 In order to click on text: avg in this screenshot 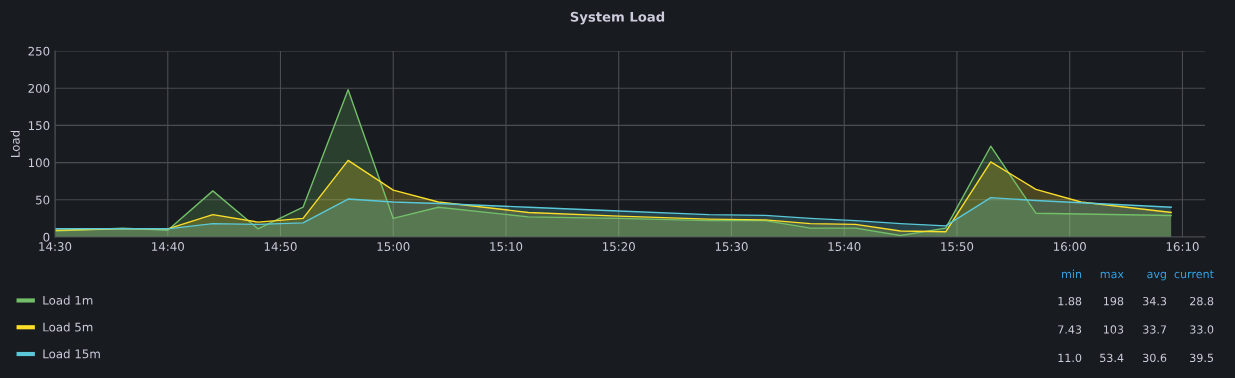, I will do `click(1156, 276)`.